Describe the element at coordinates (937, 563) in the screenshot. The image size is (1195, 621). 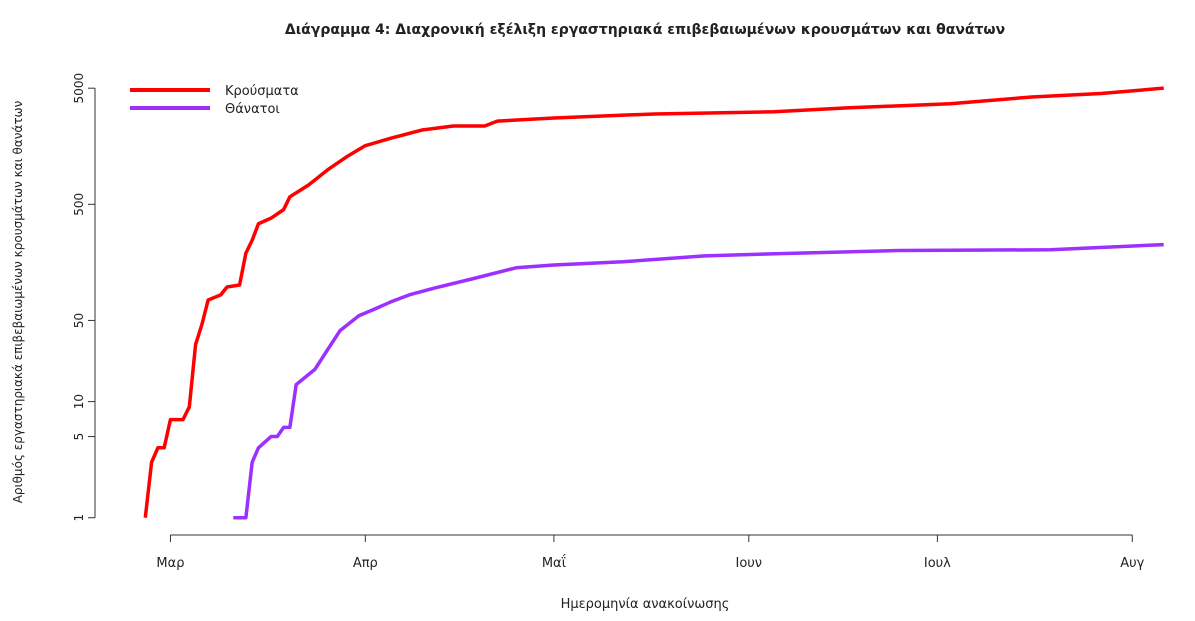
I see `x-tick-label: Ιουλ` at that location.